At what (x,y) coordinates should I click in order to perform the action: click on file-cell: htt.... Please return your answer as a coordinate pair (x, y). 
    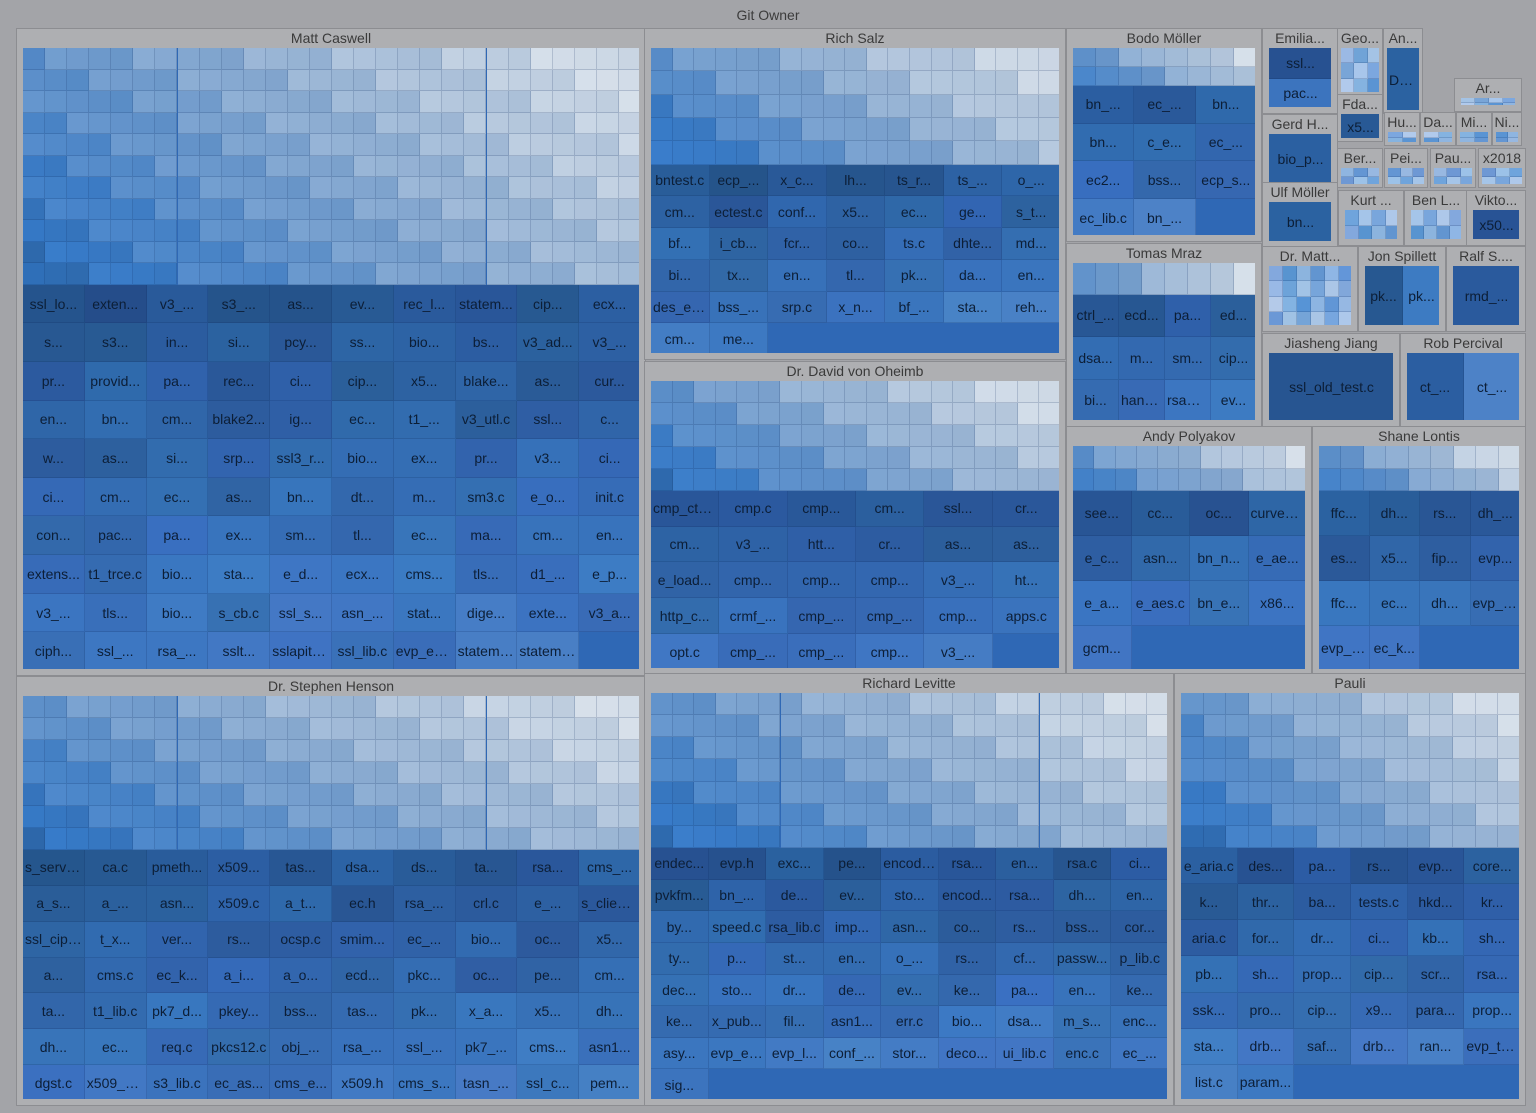
    Looking at the image, I should click on (821, 544).